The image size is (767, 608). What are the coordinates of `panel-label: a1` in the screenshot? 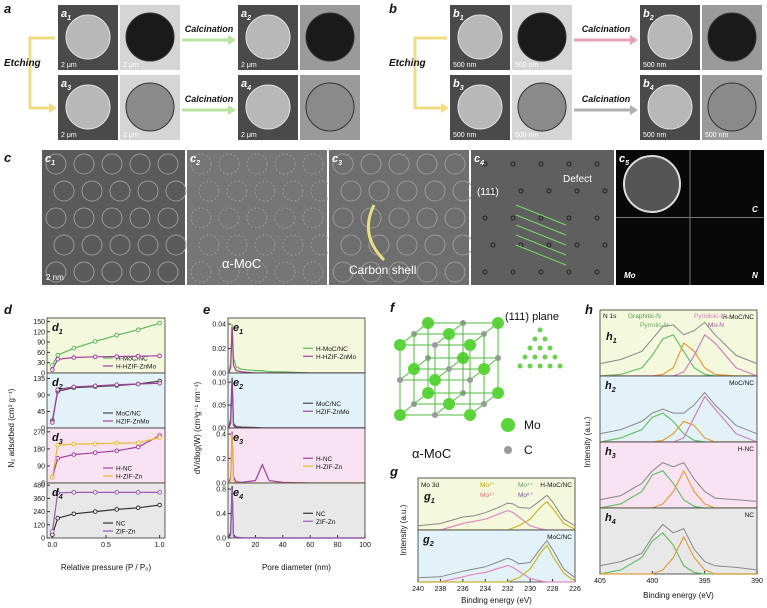 It's located at (66, 15).